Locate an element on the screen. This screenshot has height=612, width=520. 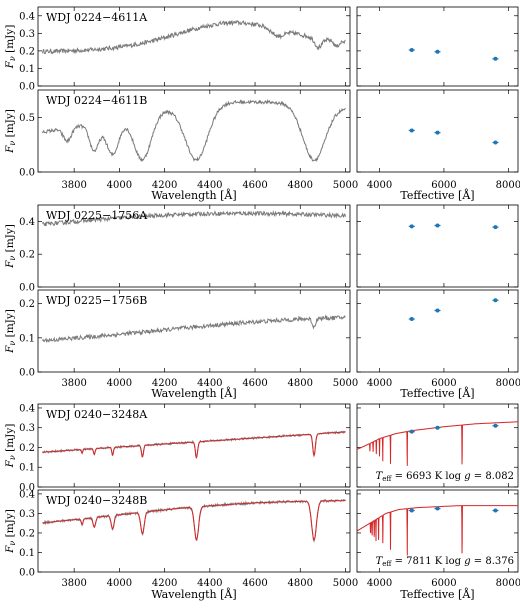
star-label: WDJ 0224−4611B is located at coordinates (96, 100).